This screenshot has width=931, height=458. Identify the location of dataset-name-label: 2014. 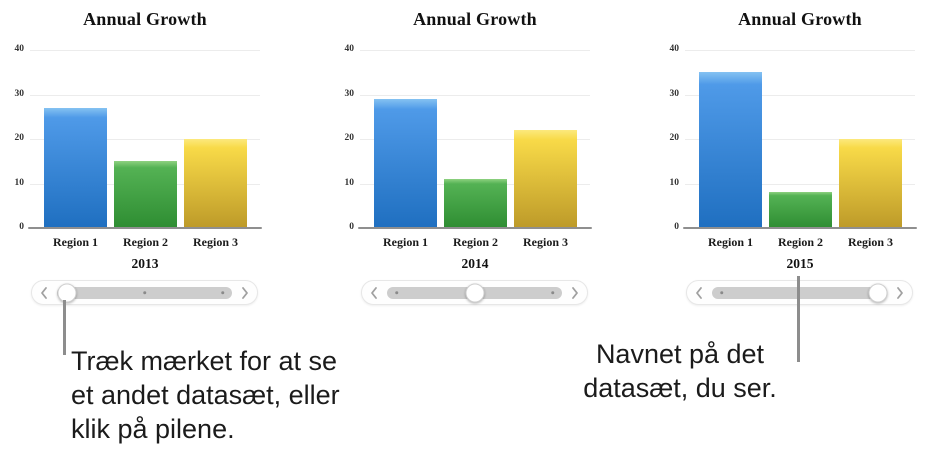
(475, 263).